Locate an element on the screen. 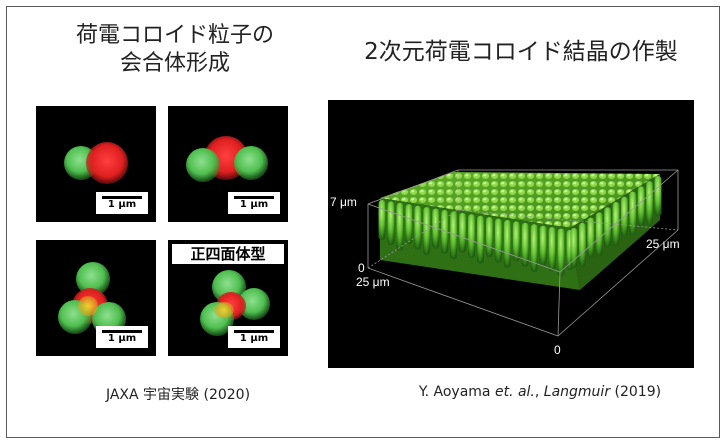 This screenshot has width=728, height=446. x-axis-label: 25 μm is located at coordinates (373, 282).